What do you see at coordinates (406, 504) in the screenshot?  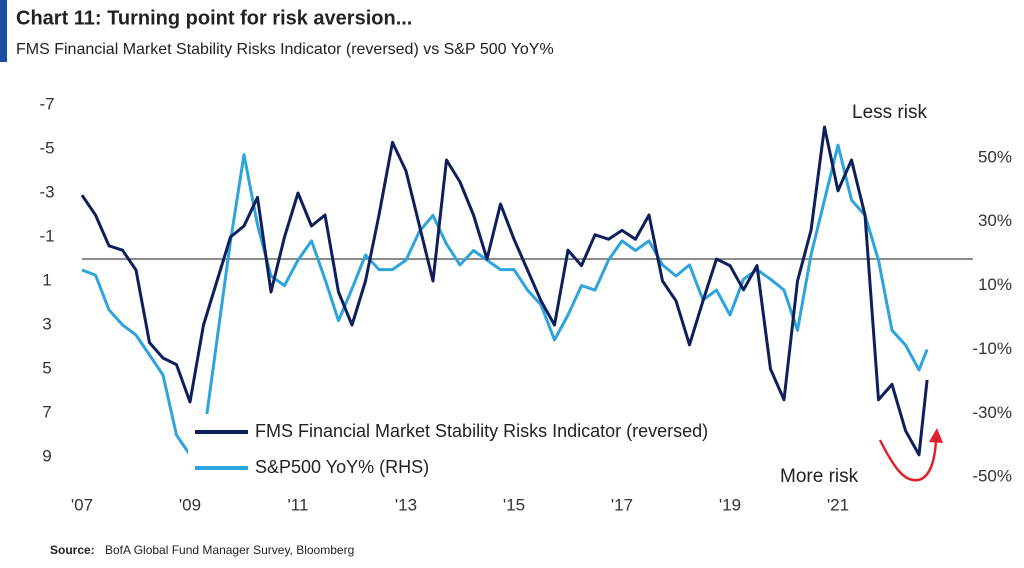 I see `x-tick-label: '13` at bounding box center [406, 504].